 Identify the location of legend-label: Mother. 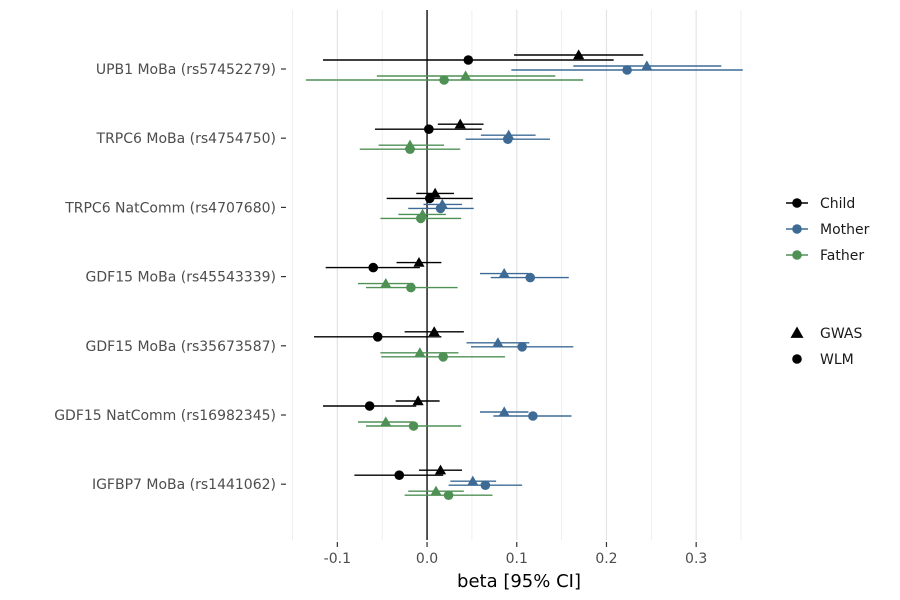
(845, 230).